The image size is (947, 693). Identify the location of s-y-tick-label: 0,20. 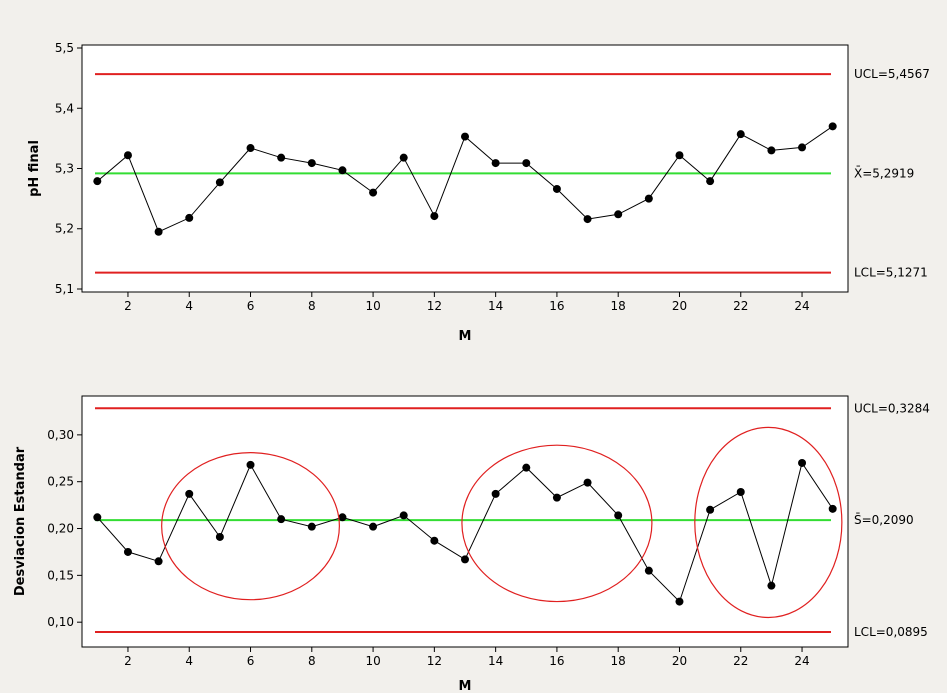
(60, 529).